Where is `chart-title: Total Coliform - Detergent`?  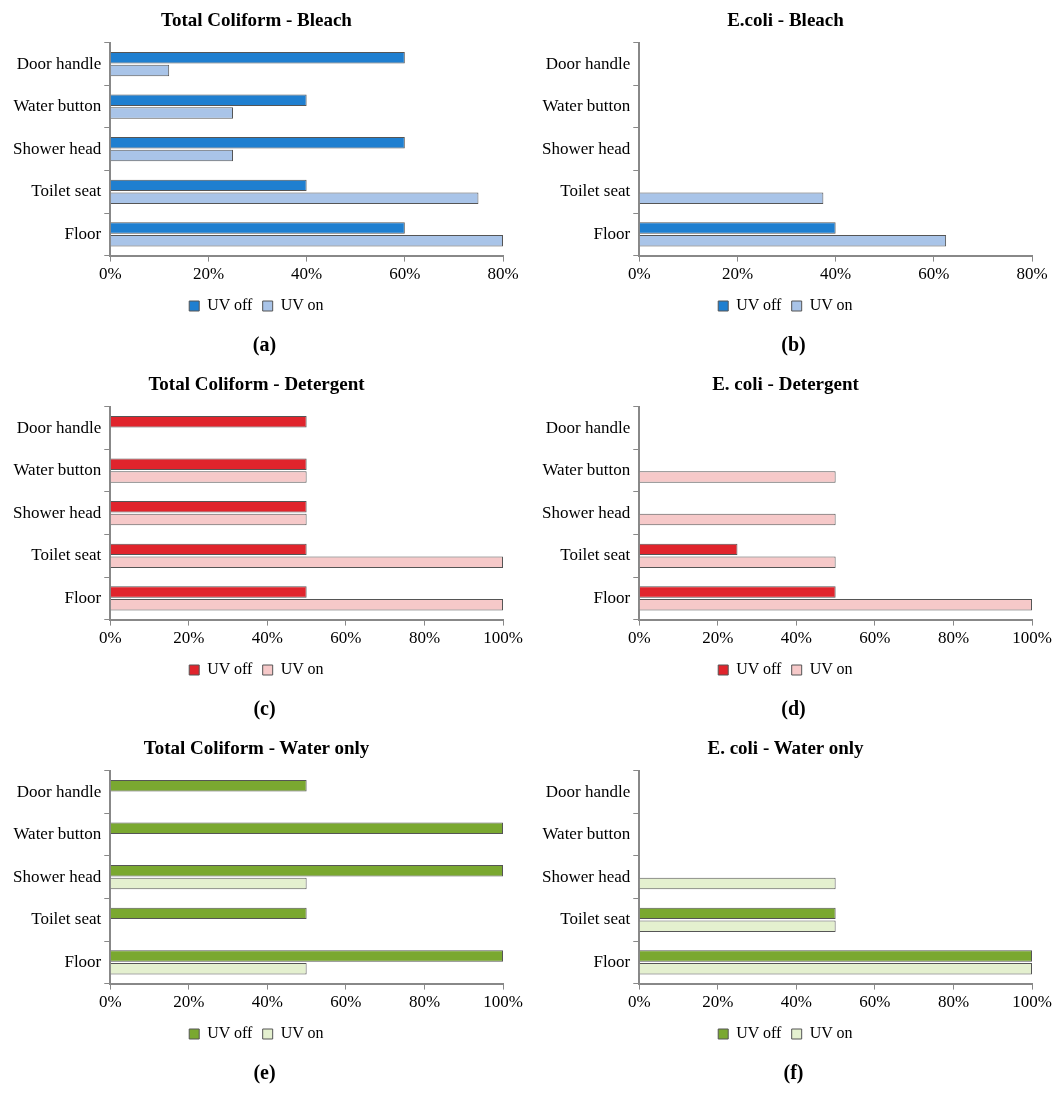 chart-title: Total Coliform - Detergent is located at coordinates (257, 384).